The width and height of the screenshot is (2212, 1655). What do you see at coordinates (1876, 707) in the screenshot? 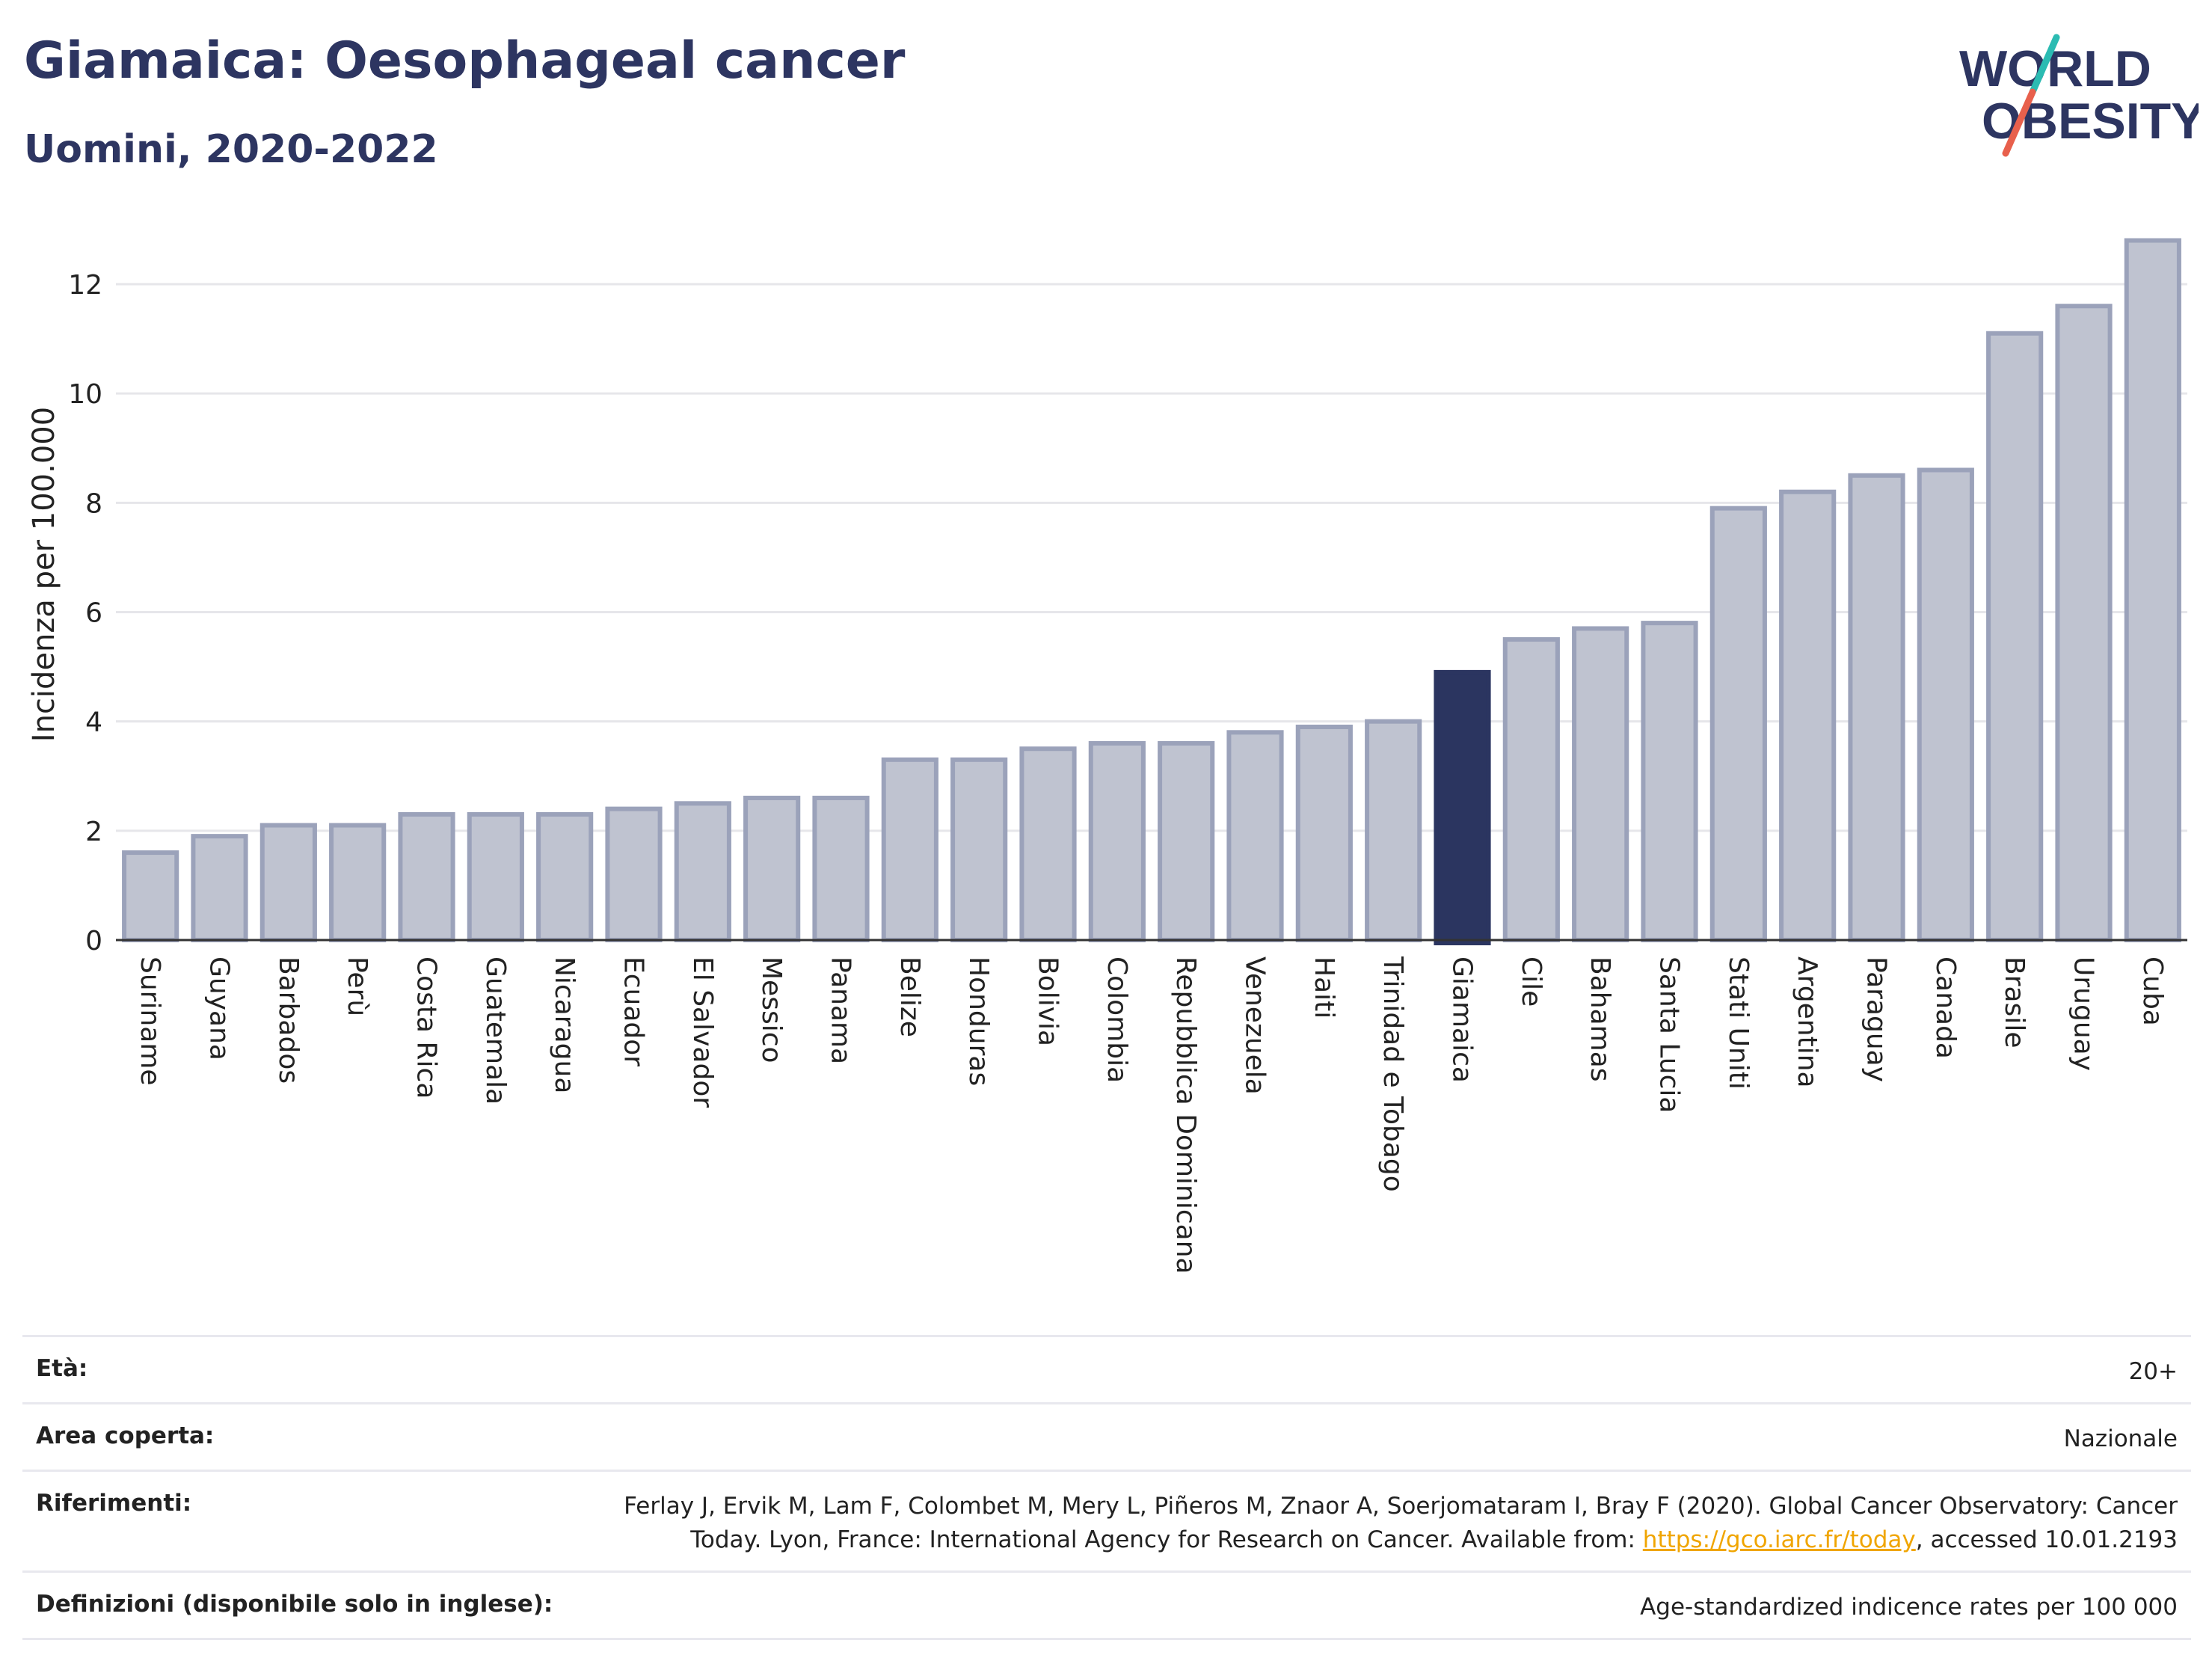
I see `bar-paraguay` at bounding box center [1876, 707].